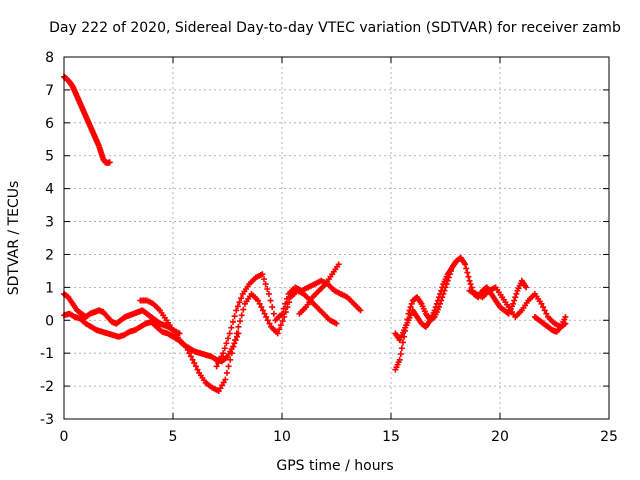 The width and height of the screenshot is (640, 480). Describe the element at coordinates (334, 466) in the screenshot. I see `x-axis-label: GPS time / hours` at that location.